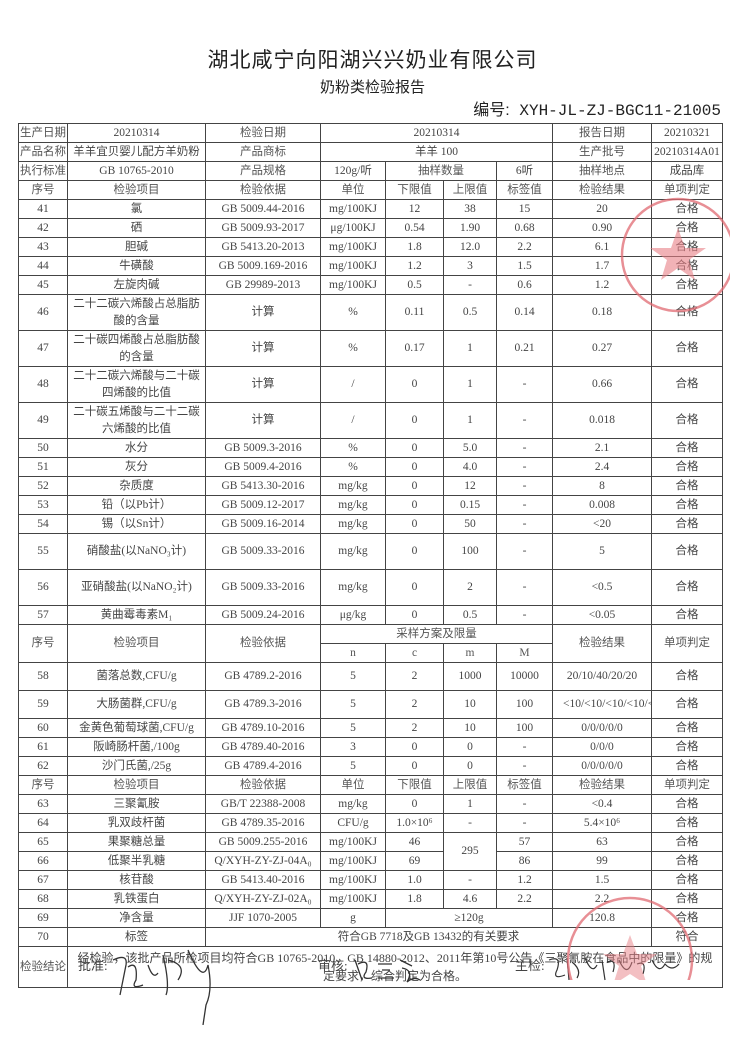  Describe the element at coordinates (414, 587) in the screenshot. I see `cell-lower-limit: 0` at that location.